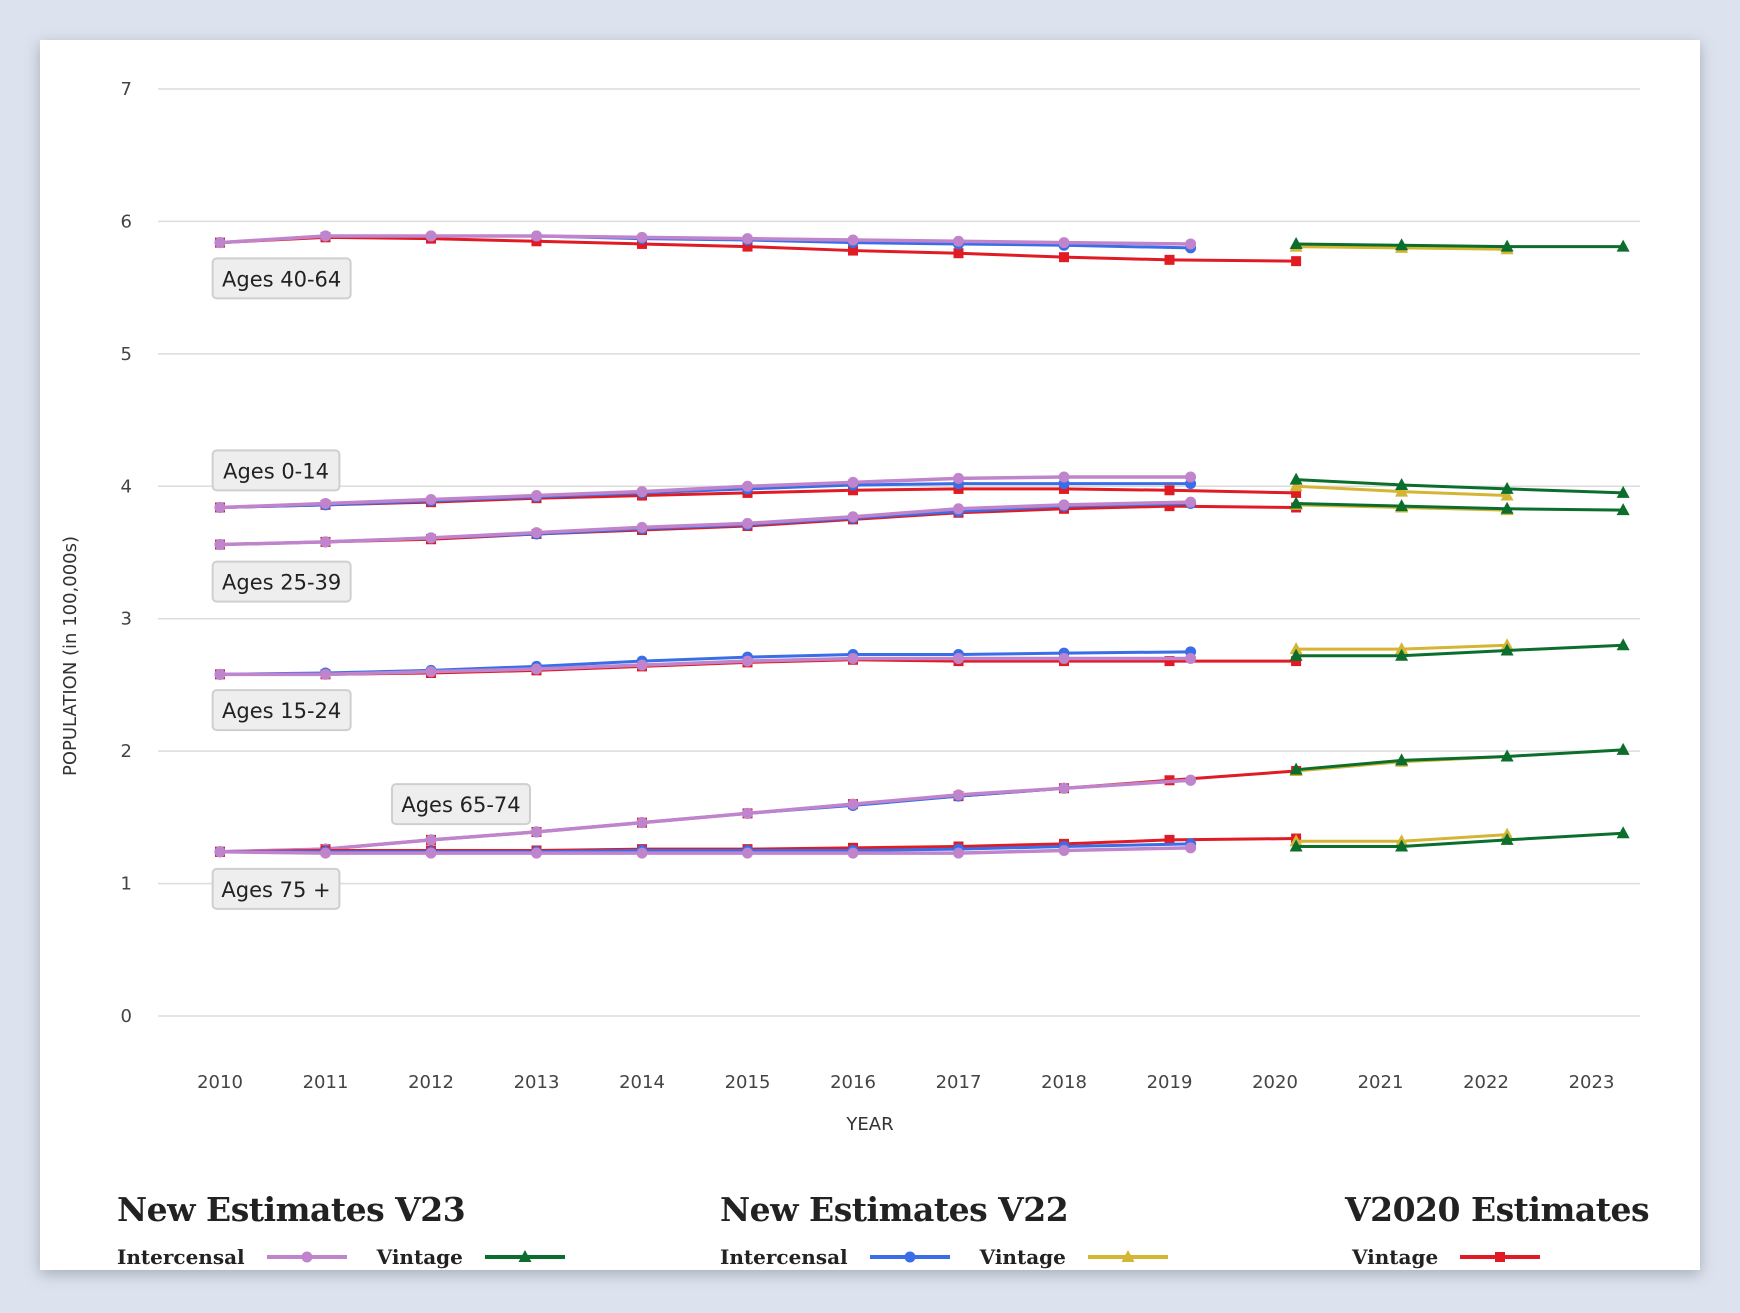 This screenshot has width=1740, height=1313. What do you see at coordinates (126, 354) in the screenshot?
I see `y-tick-label: 5` at bounding box center [126, 354].